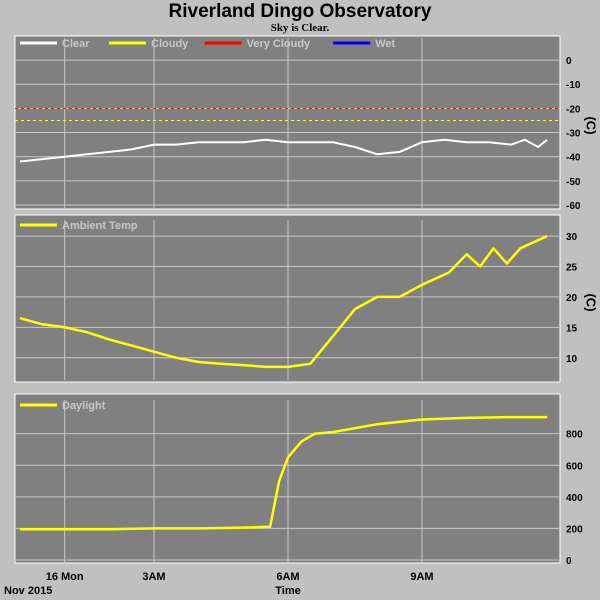 The height and width of the screenshot is (600, 600). Describe the element at coordinates (572, 298) in the screenshot. I see `y-tick-label: 20` at that location.